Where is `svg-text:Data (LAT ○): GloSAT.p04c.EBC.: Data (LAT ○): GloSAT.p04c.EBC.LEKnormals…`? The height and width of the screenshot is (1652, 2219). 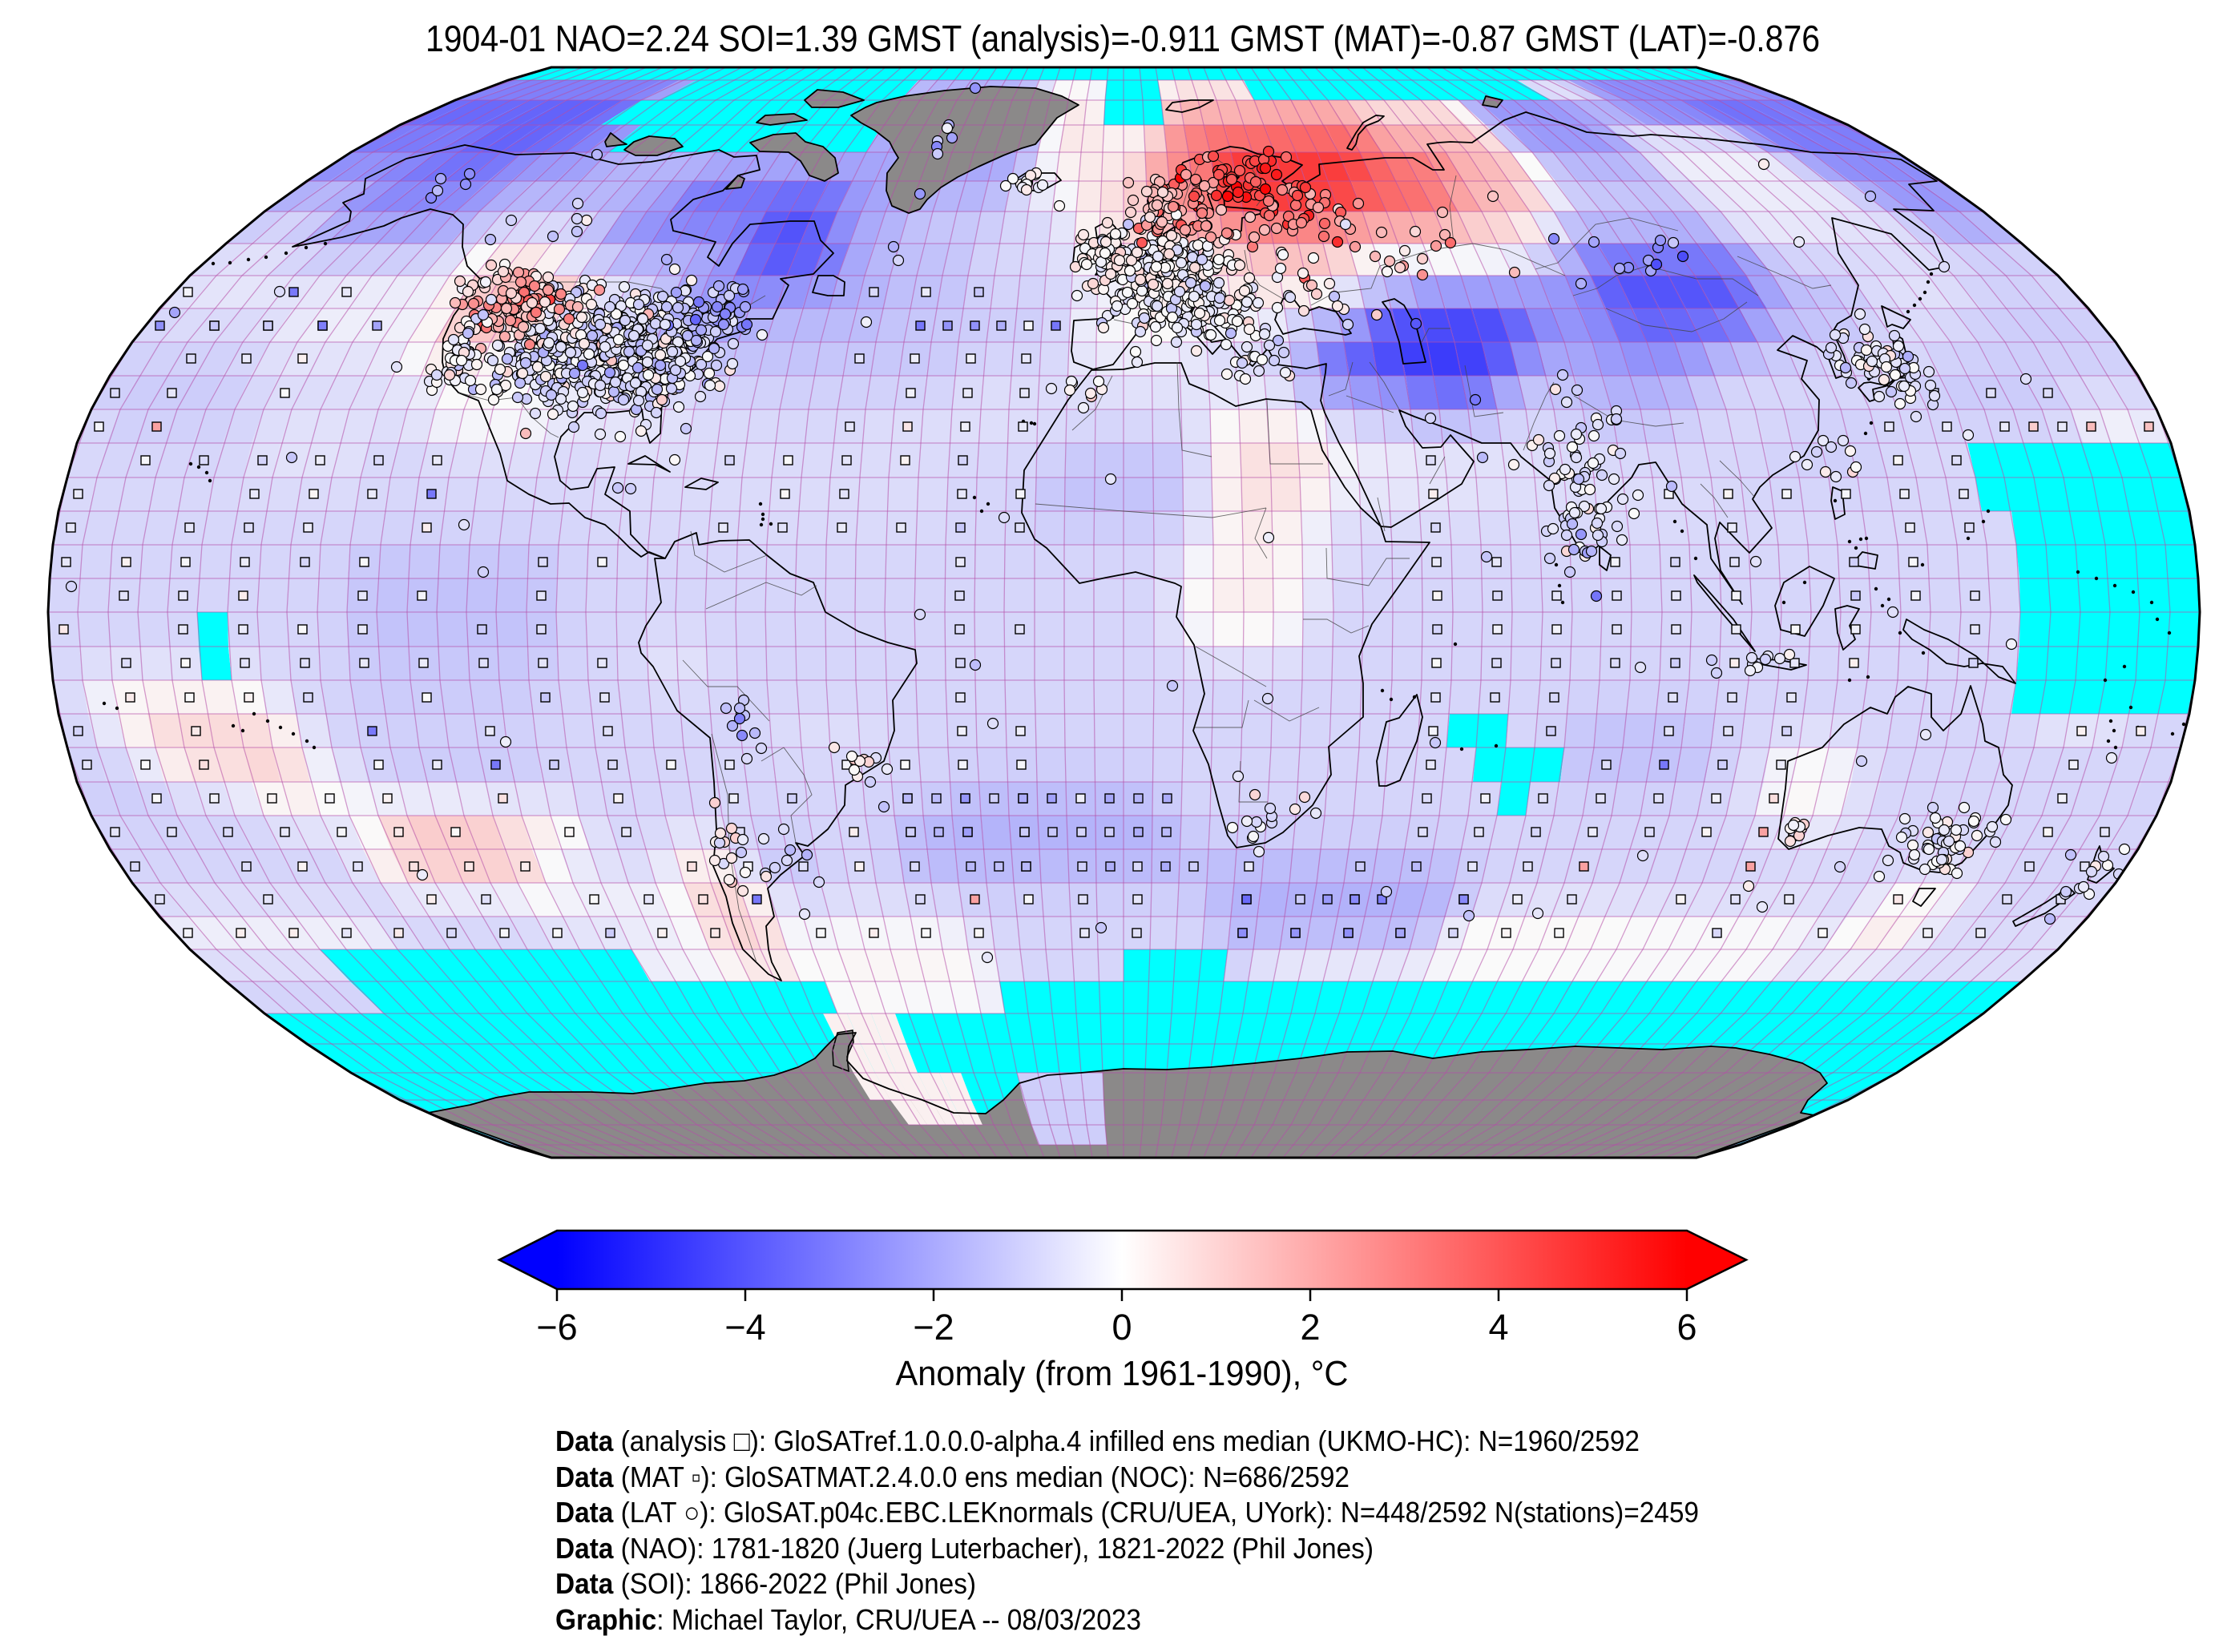
svg-text:Data (LAT ○): GloSAT.p04c.EBC.: Data (LAT ○): GloSAT.p04c.EBC.LEKnormals… is located at coordinates (1127, 1513).